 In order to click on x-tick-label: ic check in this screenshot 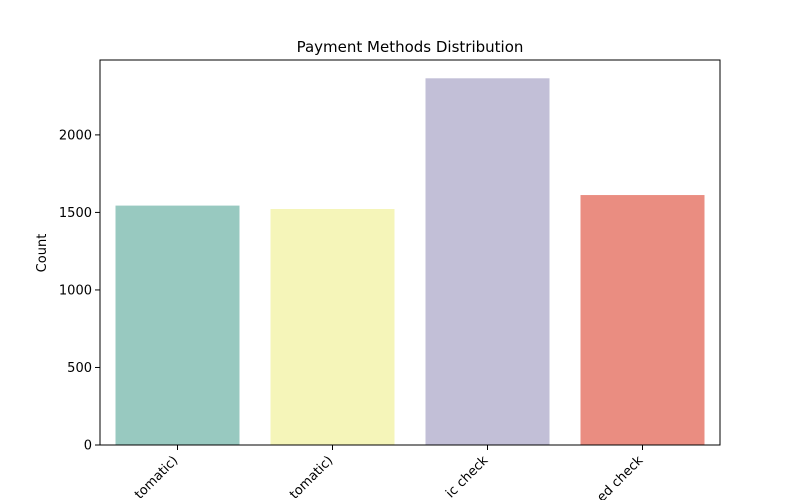, I will do `click(467, 476)`.